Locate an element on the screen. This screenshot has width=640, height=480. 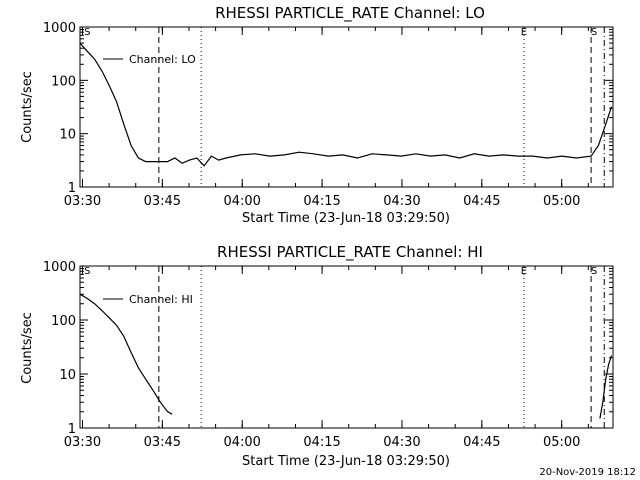
panel-hi-xlabel: Start Time (23-Jun-18 03:29:50) is located at coordinates (346, 461).